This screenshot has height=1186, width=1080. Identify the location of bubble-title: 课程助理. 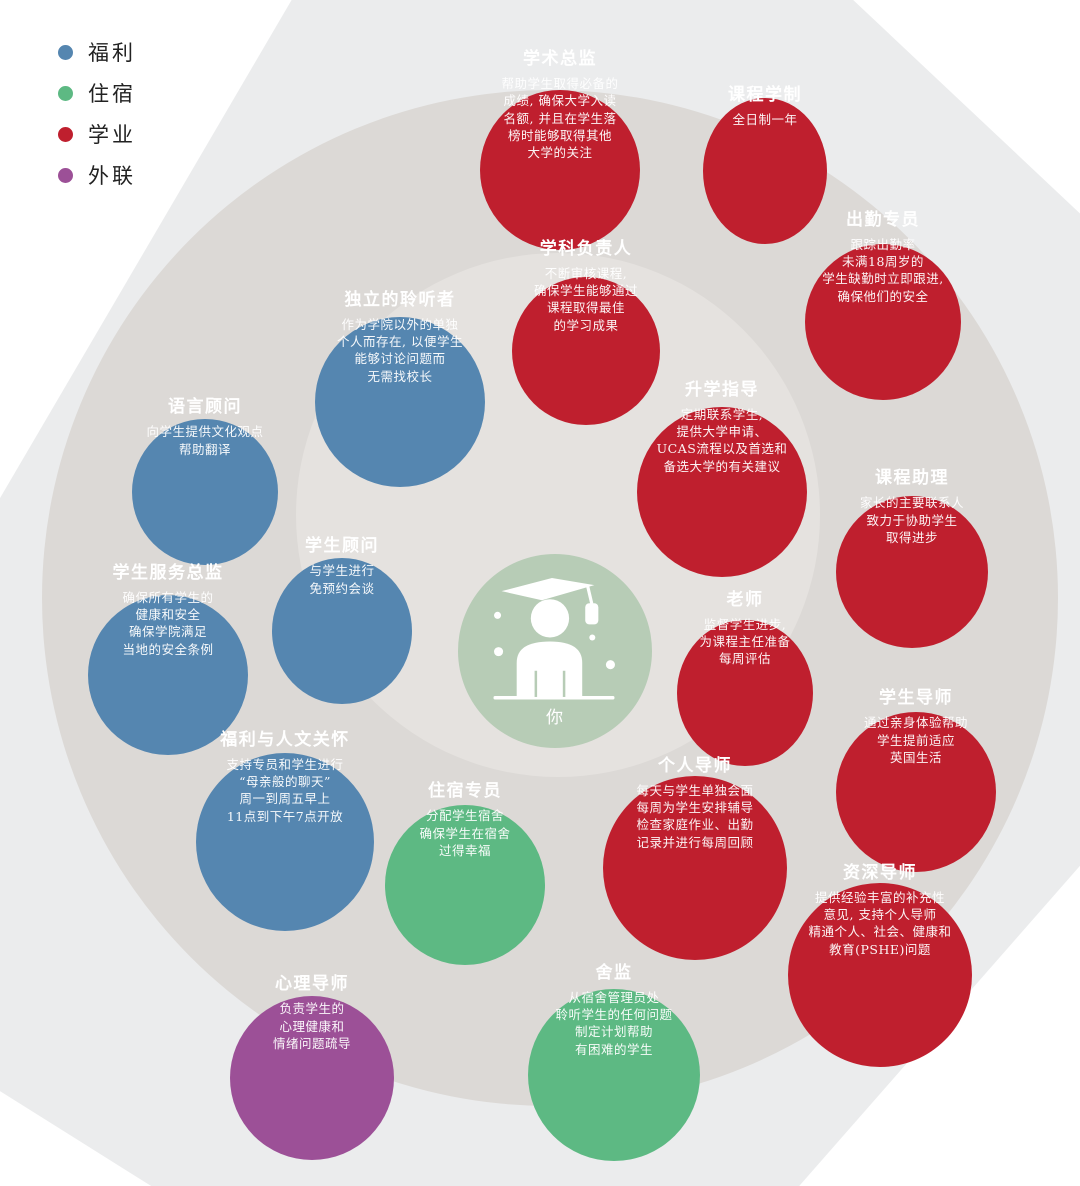
(912, 478).